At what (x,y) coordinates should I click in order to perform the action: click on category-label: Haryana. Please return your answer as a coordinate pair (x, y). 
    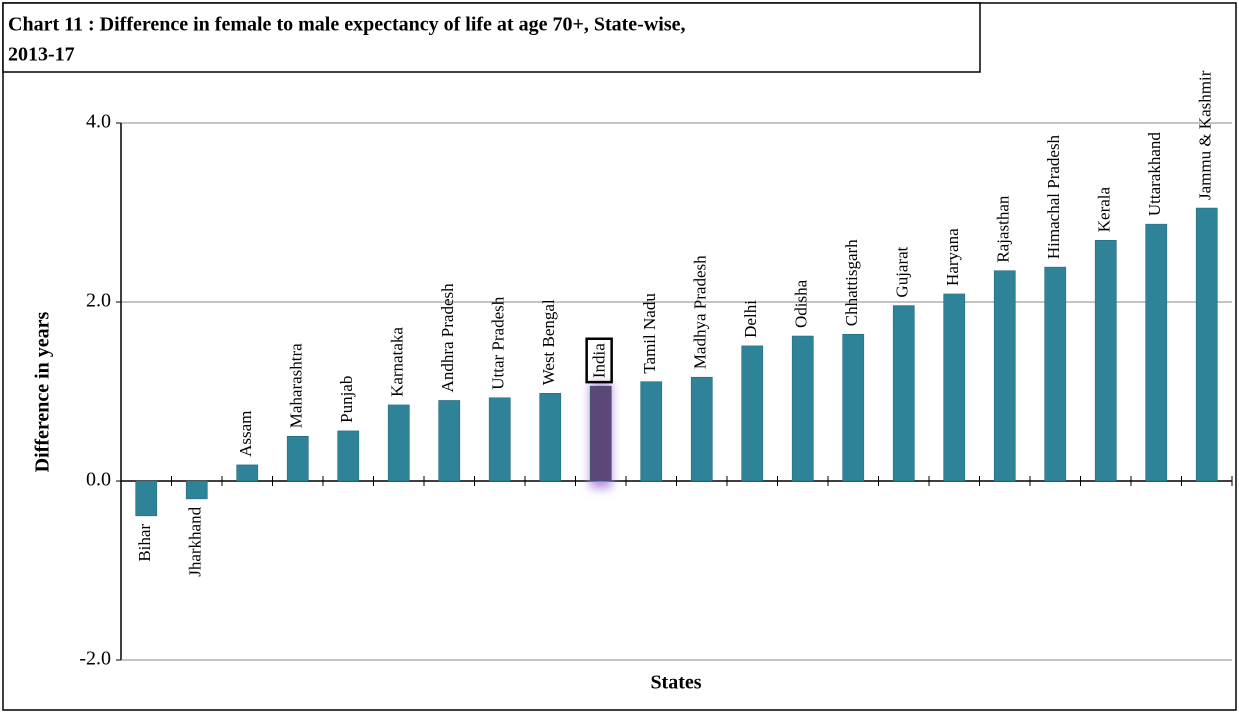
    Looking at the image, I should click on (952, 257).